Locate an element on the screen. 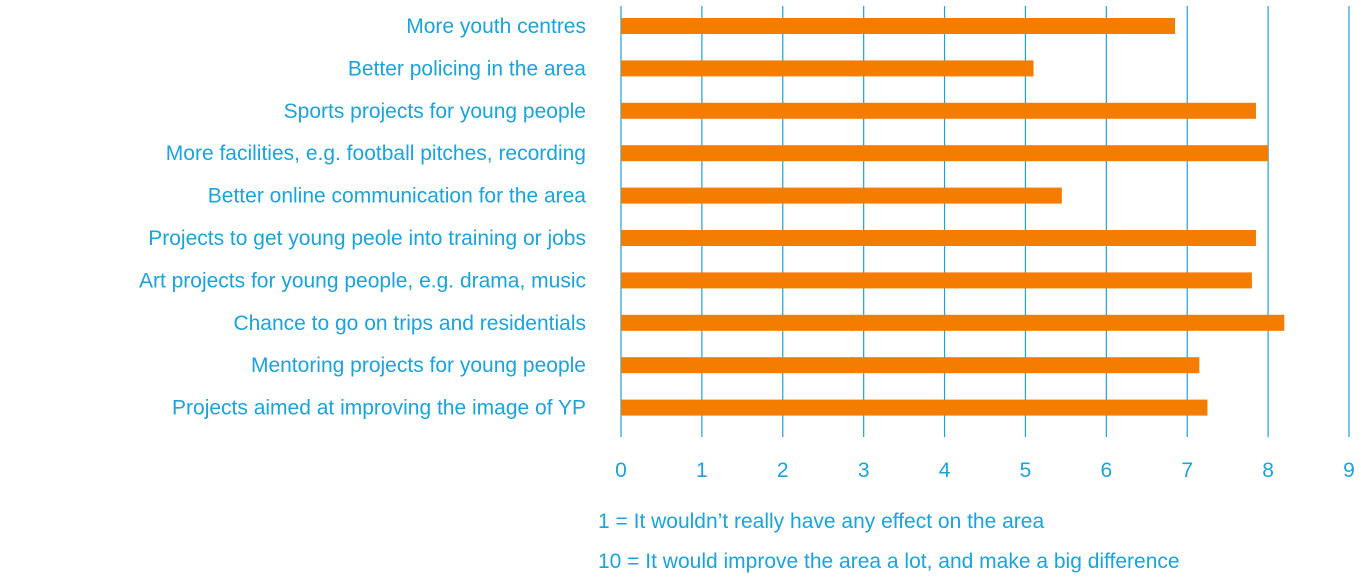 This screenshot has height=578, width=1371. x-axis-tick-labels: 0 1 2 3 4 5 6 7 8 9 is located at coordinates (985, 470).